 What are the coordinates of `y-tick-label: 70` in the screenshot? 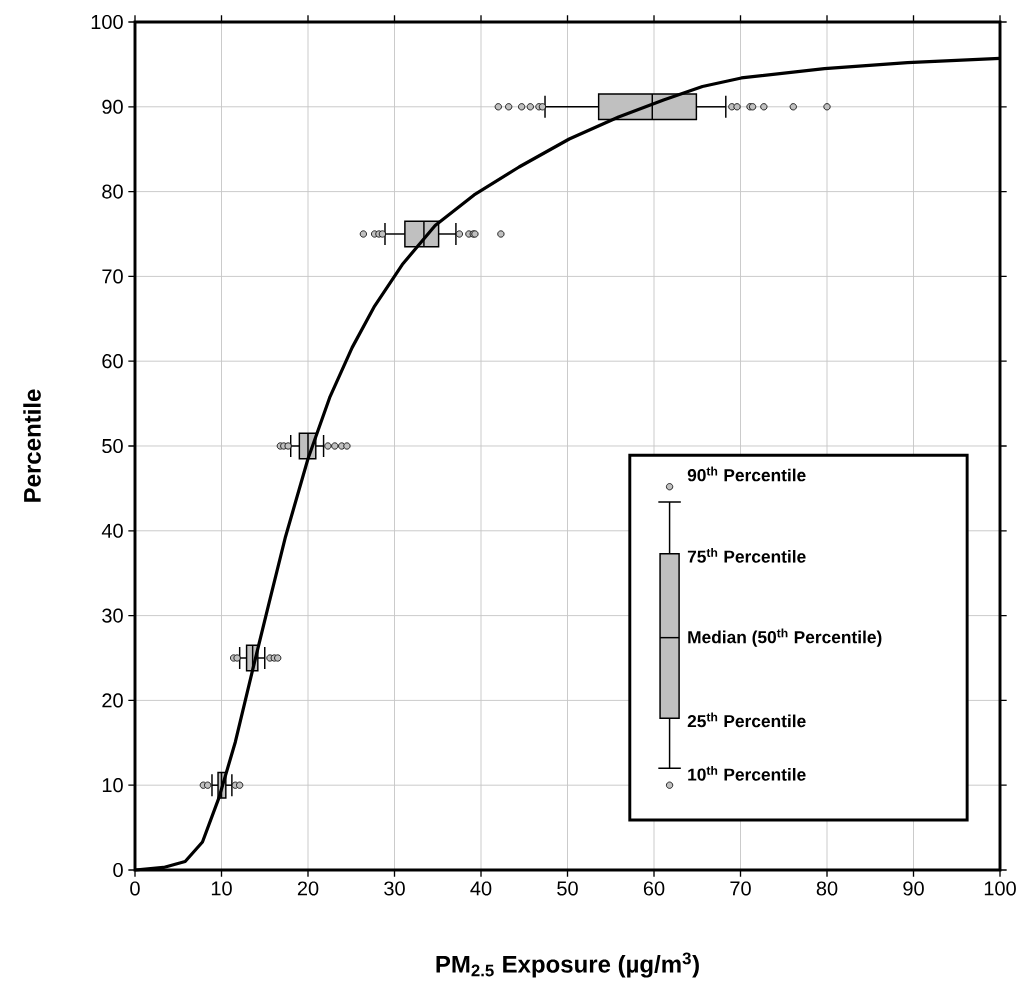 It's located at (112, 276).